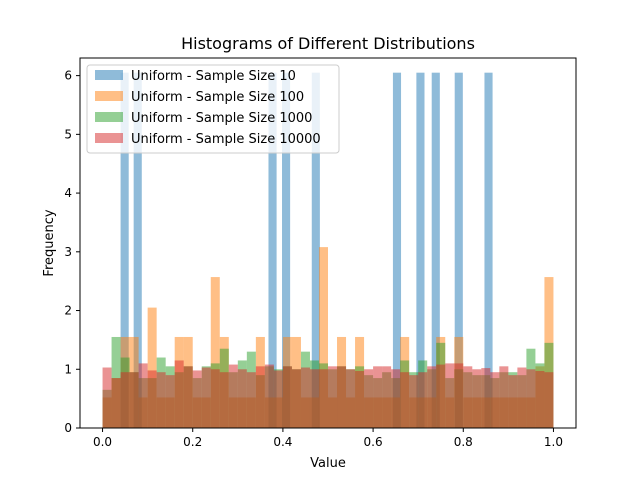  What do you see at coordinates (328, 438) in the screenshot?
I see `x-axis: 0.0 0.2 0.4 0.6 0.8 1.0` at bounding box center [328, 438].